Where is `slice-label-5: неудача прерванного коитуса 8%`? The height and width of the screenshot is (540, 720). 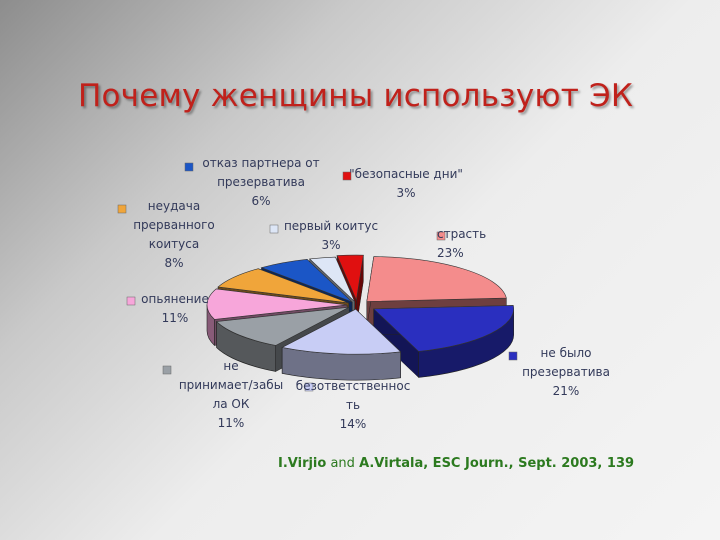 slice-label-5: неудача прерванного коитуса 8% is located at coordinates (174, 234).